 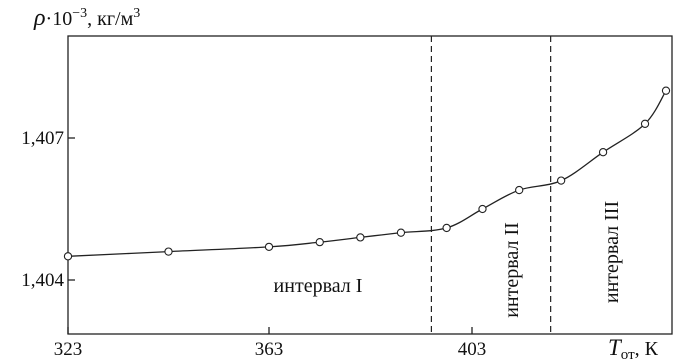 I want to click on interval-label-1: интервал I, so click(x=318, y=286).